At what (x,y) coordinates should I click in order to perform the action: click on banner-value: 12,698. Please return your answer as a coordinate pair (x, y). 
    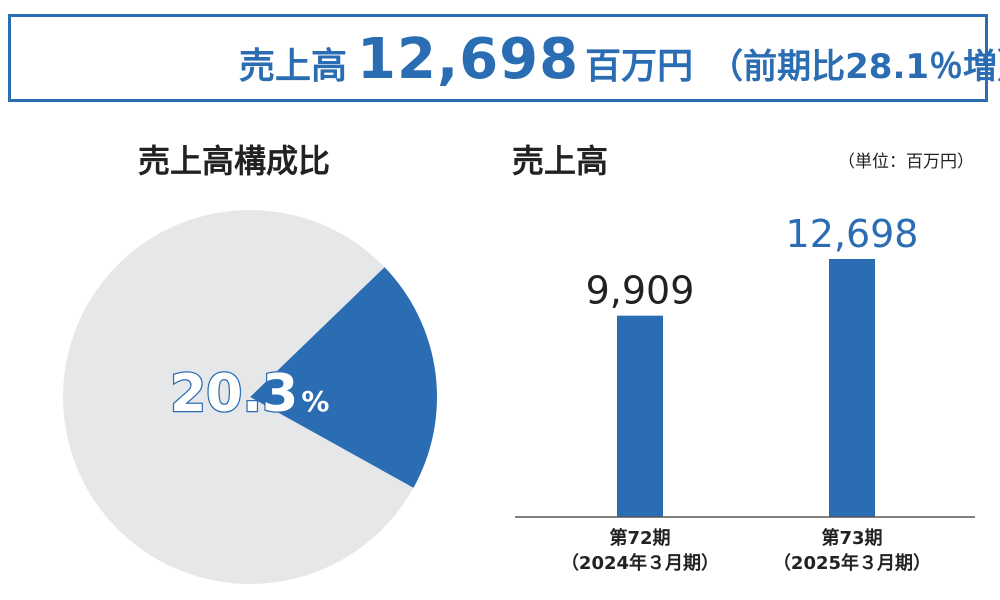
    Looking at the image, I should click on (468, 59).